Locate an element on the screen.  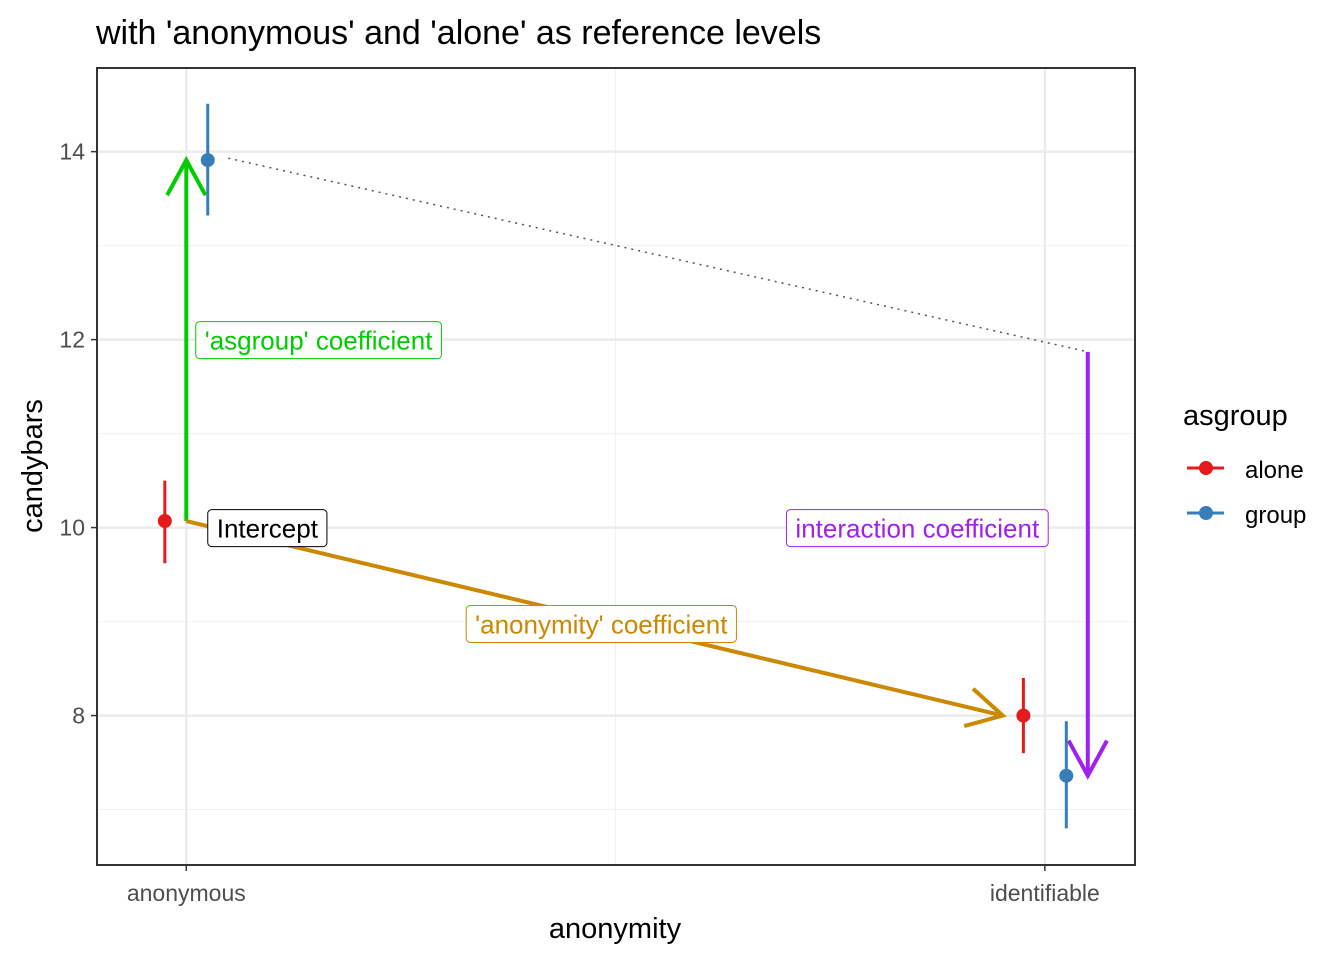
asgroup-arrow-head is located at coordinates (186, 176).